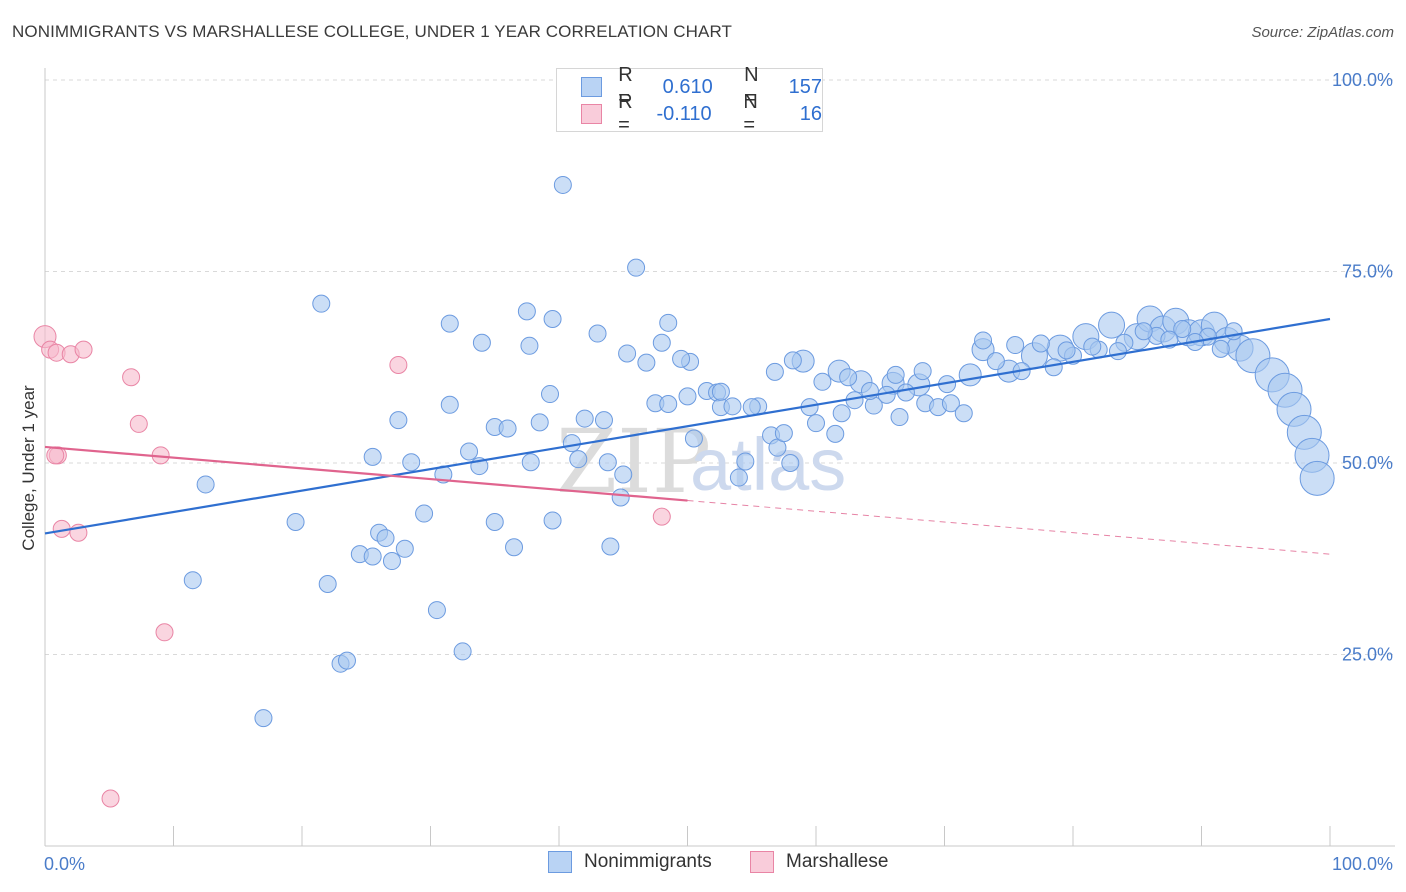 The height and width of the screenshot is (892, 1406). Describe the element at coordinates (1362, 80) in the screenshot. I see `y-tick-label: 100.0%` at that location.